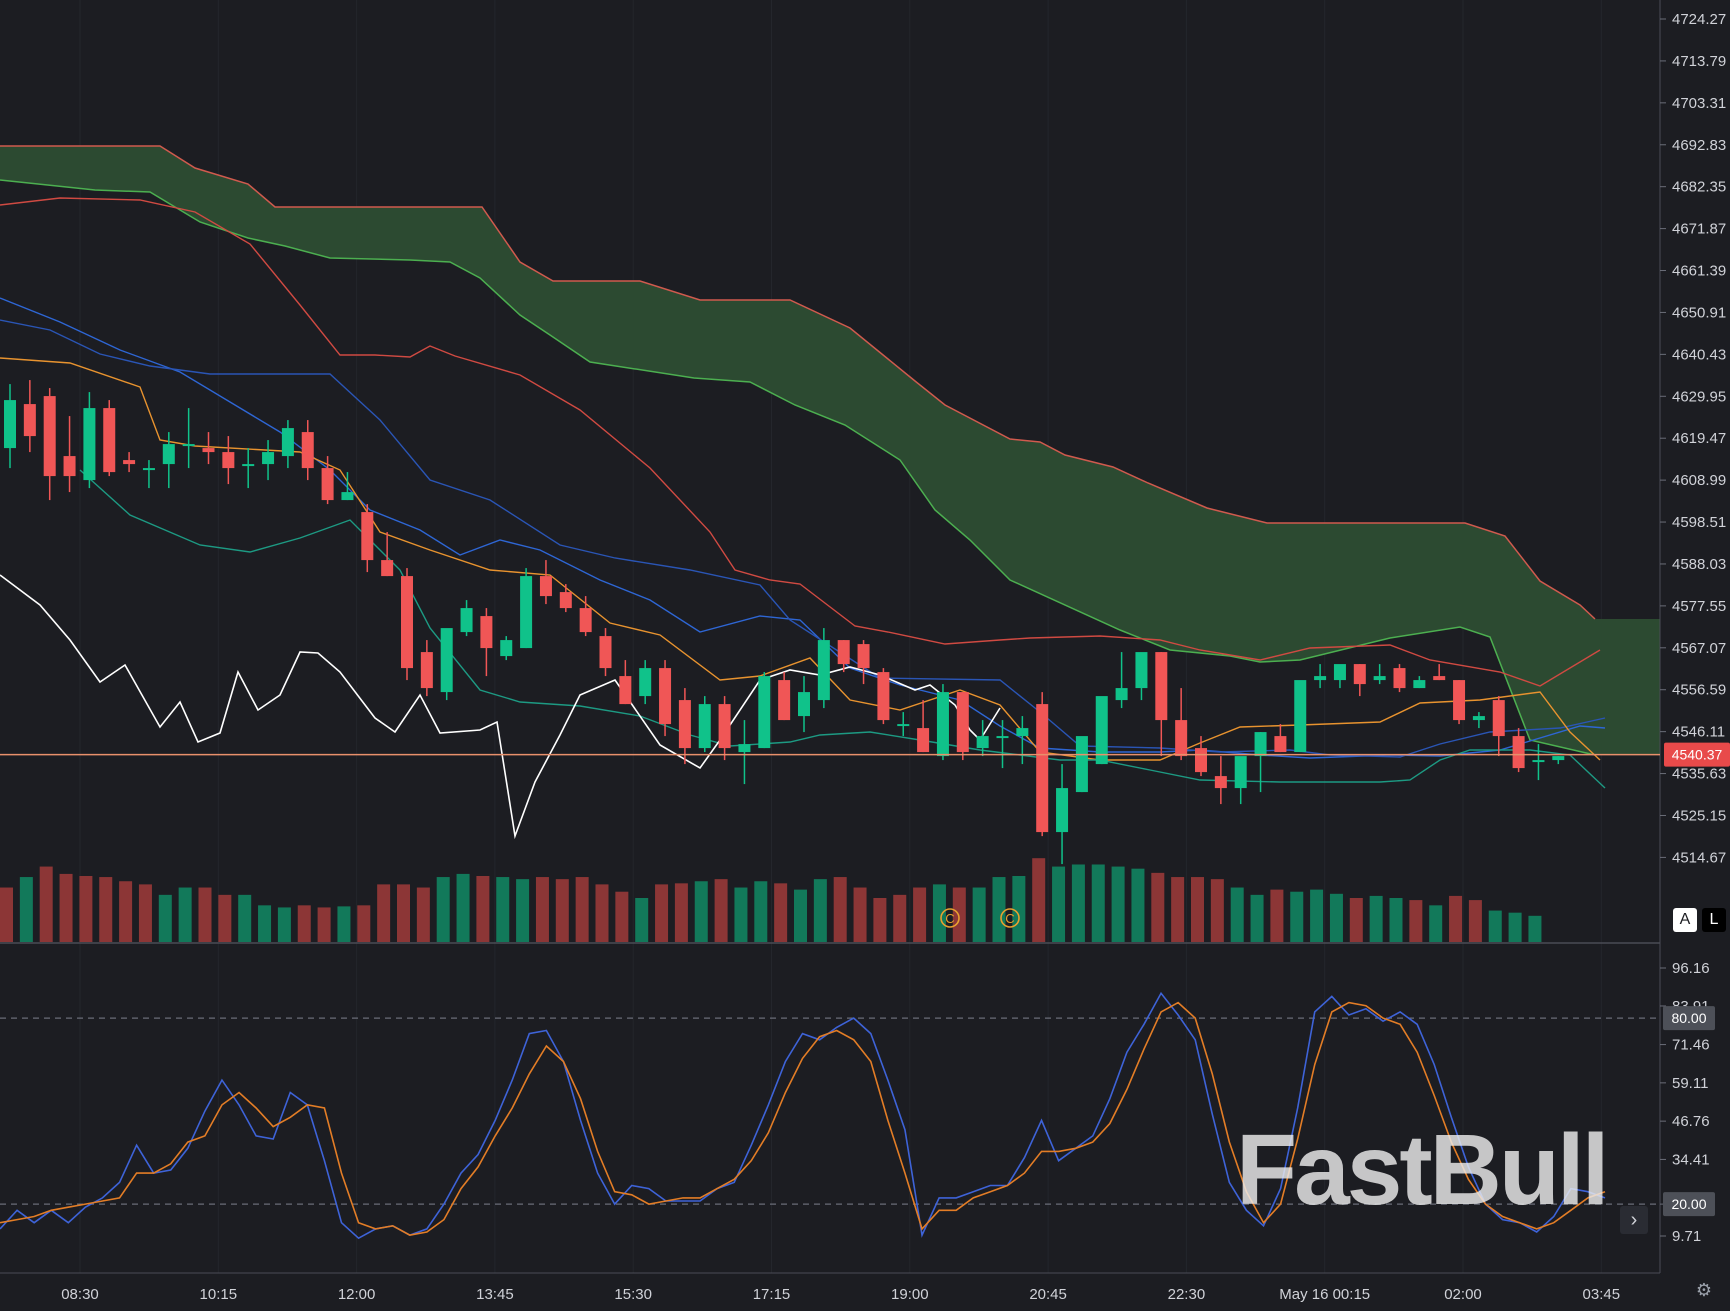 The height and width of the screenshot is (1311, 1730). What do you see at coordinates (1699, 103) in the screenshot?
I see `price-tick-label: 4703.31` at bounding box center [1699, 103].